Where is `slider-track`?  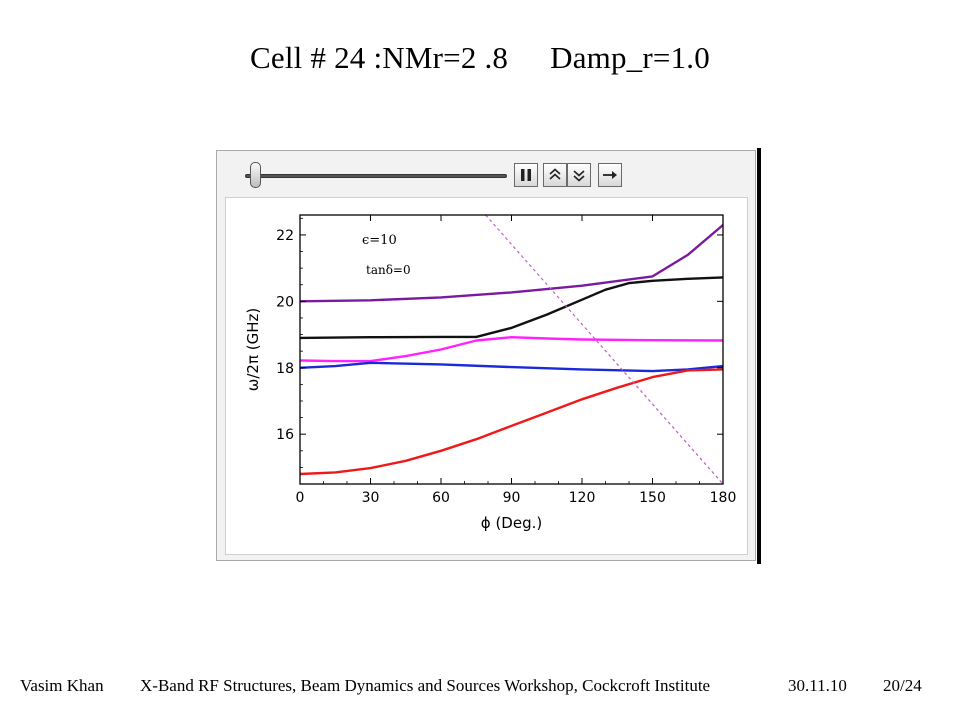
slider-track is located at coordinates (376, 176).